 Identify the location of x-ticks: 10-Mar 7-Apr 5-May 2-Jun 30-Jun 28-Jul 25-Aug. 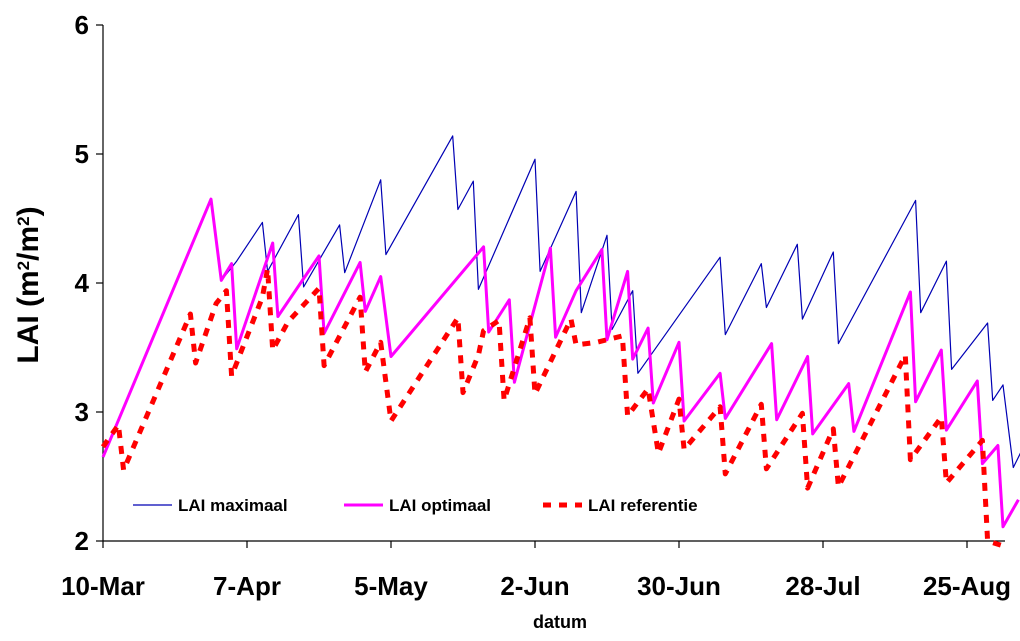
(536, 571).